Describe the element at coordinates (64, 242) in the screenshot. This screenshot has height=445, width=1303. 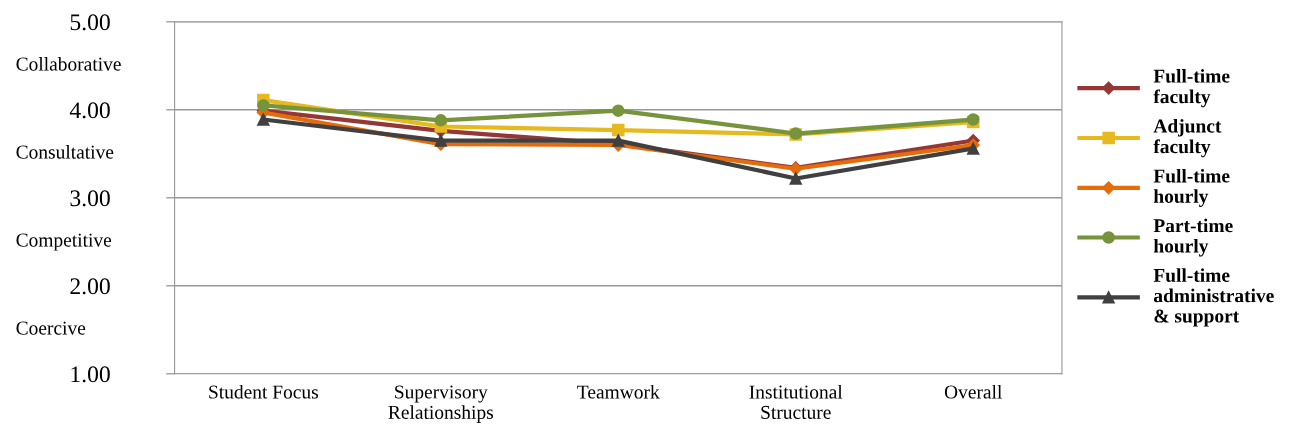
I see `text: Competitive` at that location.